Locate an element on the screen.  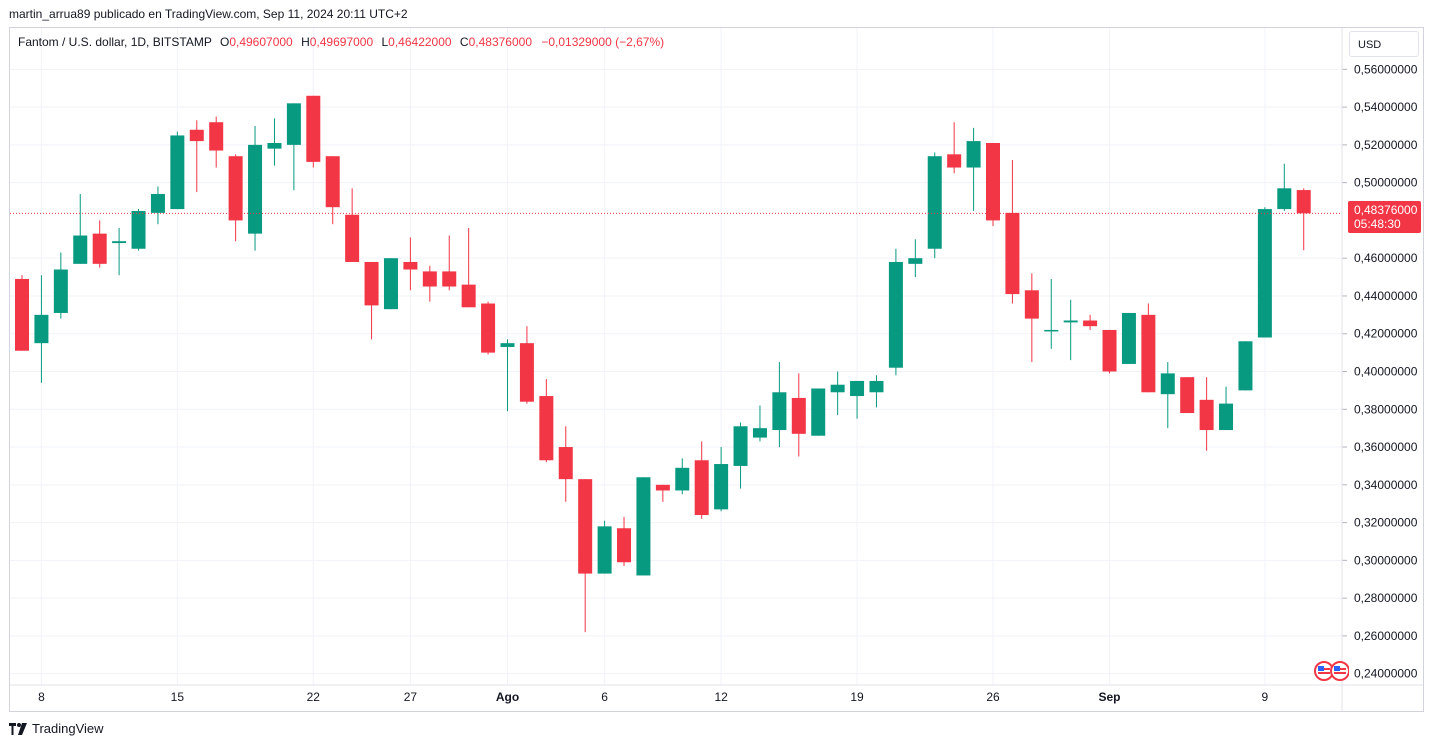
symbol-name: Fantom / U.S. dollar, 1D, BITSTAMP is located at coordinates (115, 42).